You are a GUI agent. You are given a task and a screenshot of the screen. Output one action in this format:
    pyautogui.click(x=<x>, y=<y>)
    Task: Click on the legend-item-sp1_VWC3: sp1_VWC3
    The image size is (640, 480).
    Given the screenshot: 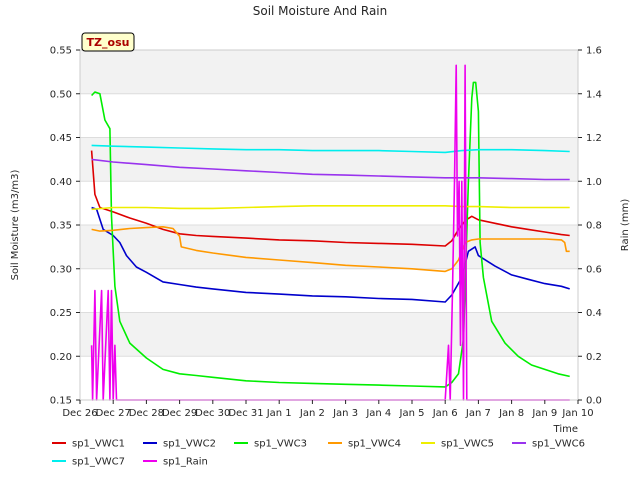 What is the action you would take?
    pyautogui.click(x=270, y=444)
    